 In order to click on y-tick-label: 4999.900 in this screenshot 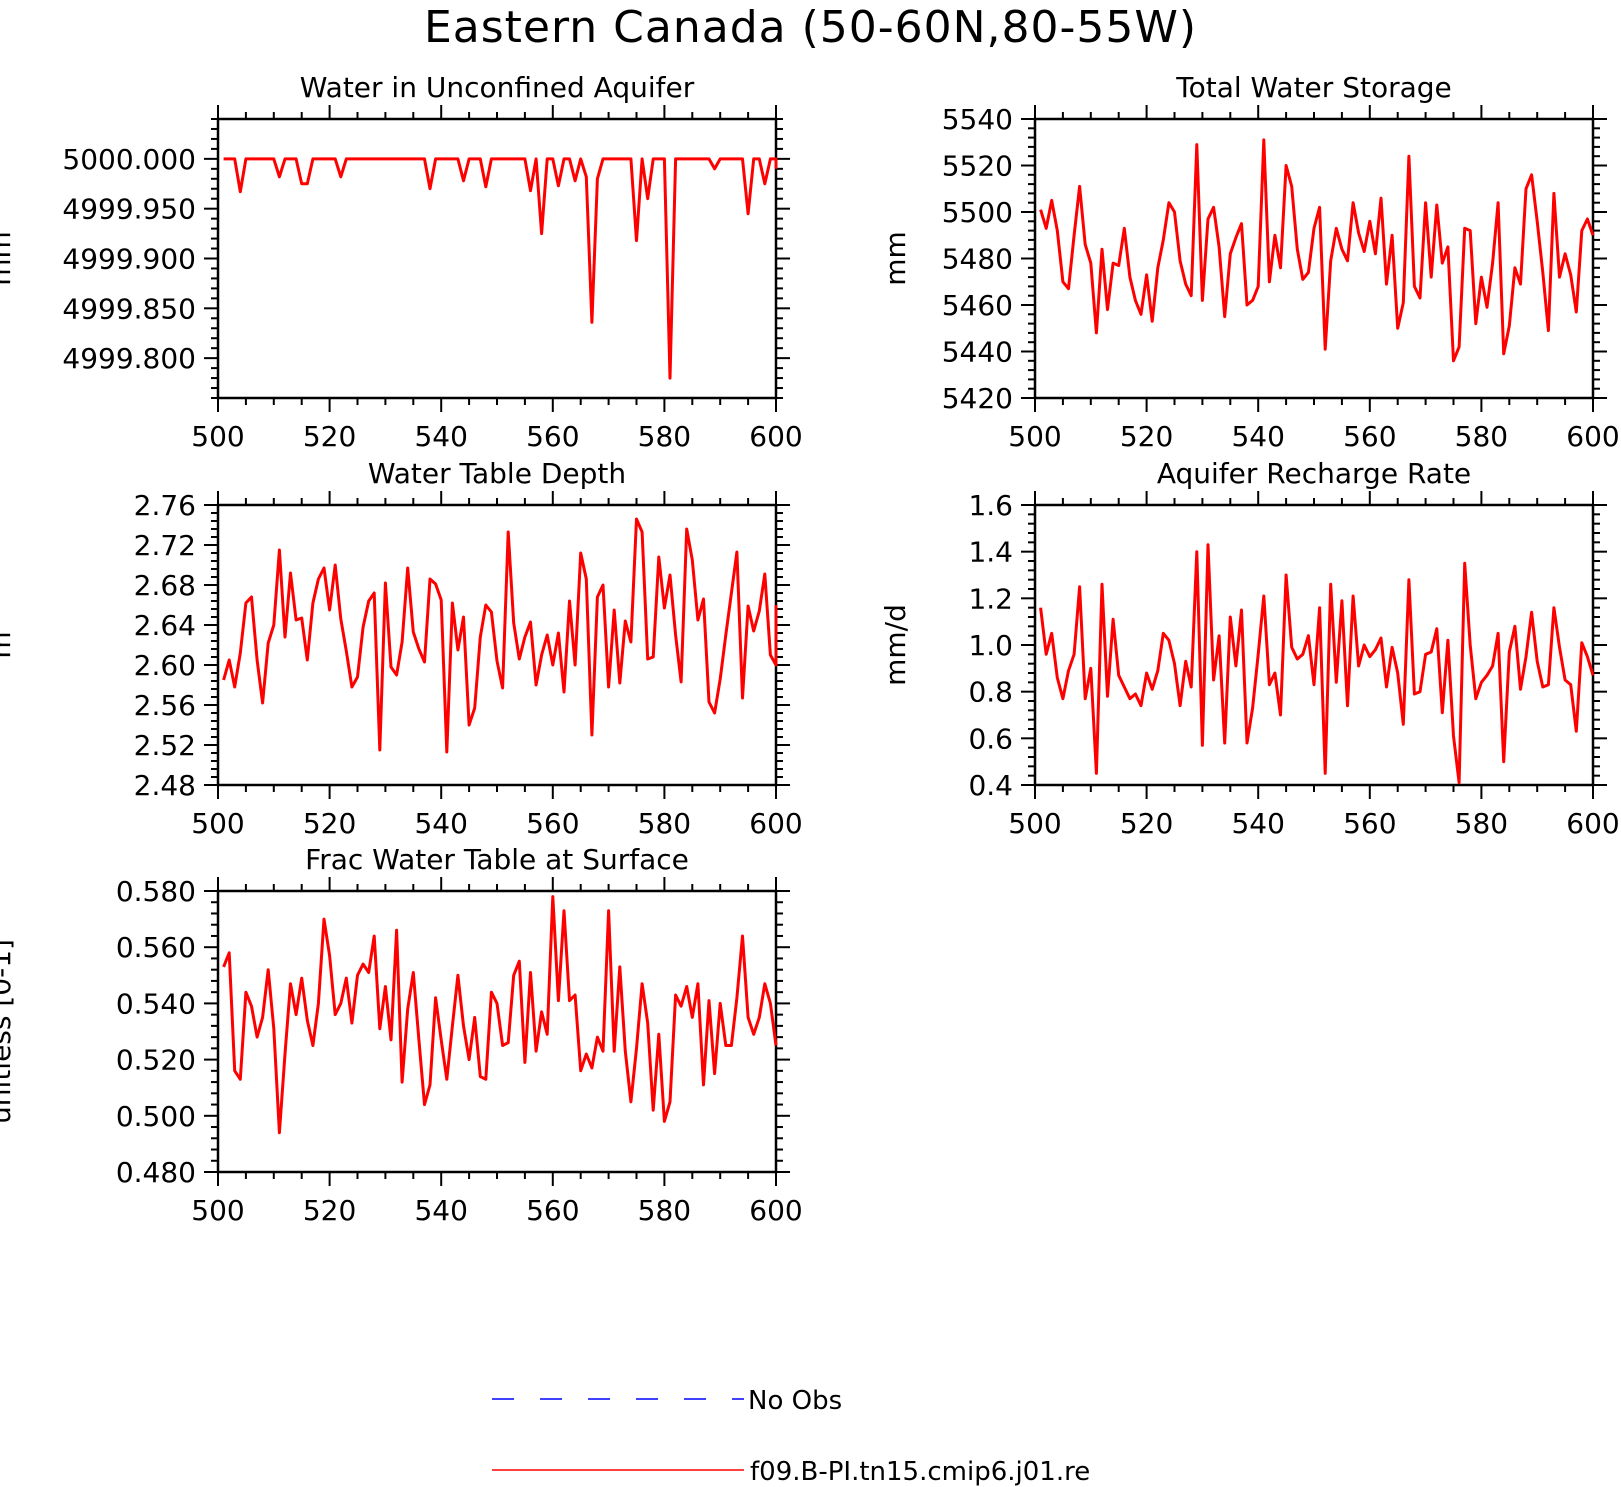, I will do `click(129, 259)`.